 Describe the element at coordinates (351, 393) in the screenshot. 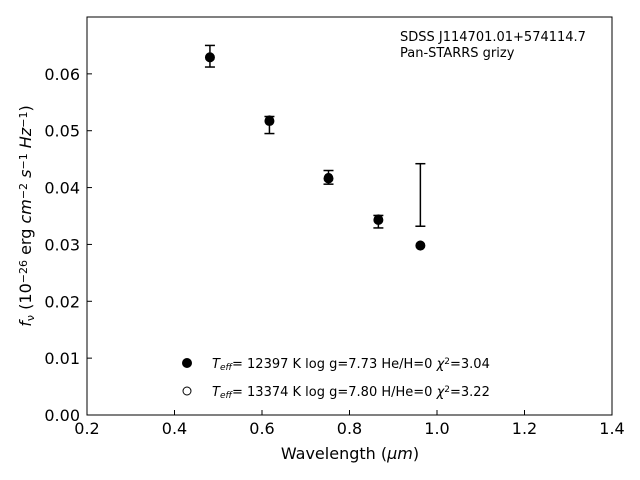

I see `legend-label: Teff= 13374 K log g=7.80 H/He=0 χ2=3.22` at that location.